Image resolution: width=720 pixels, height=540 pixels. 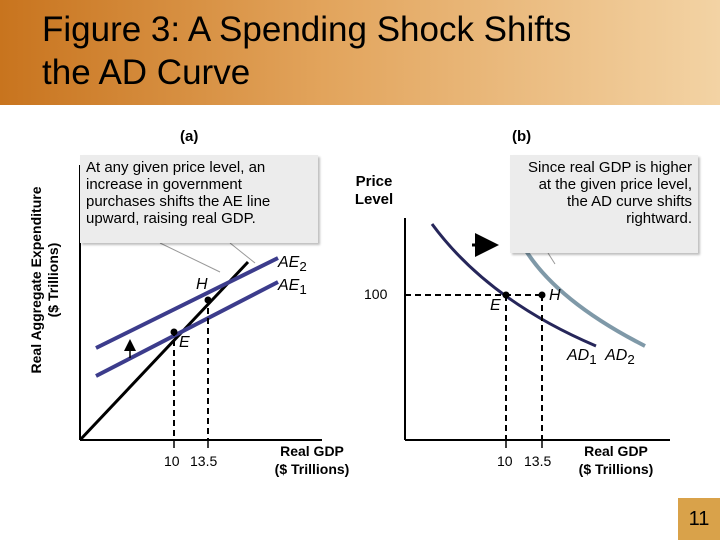 What do you see at coordinates (593, 360) in the screenshot?
I see `panel-b-ad1-sub: 1` at bounding box center [593, 360].